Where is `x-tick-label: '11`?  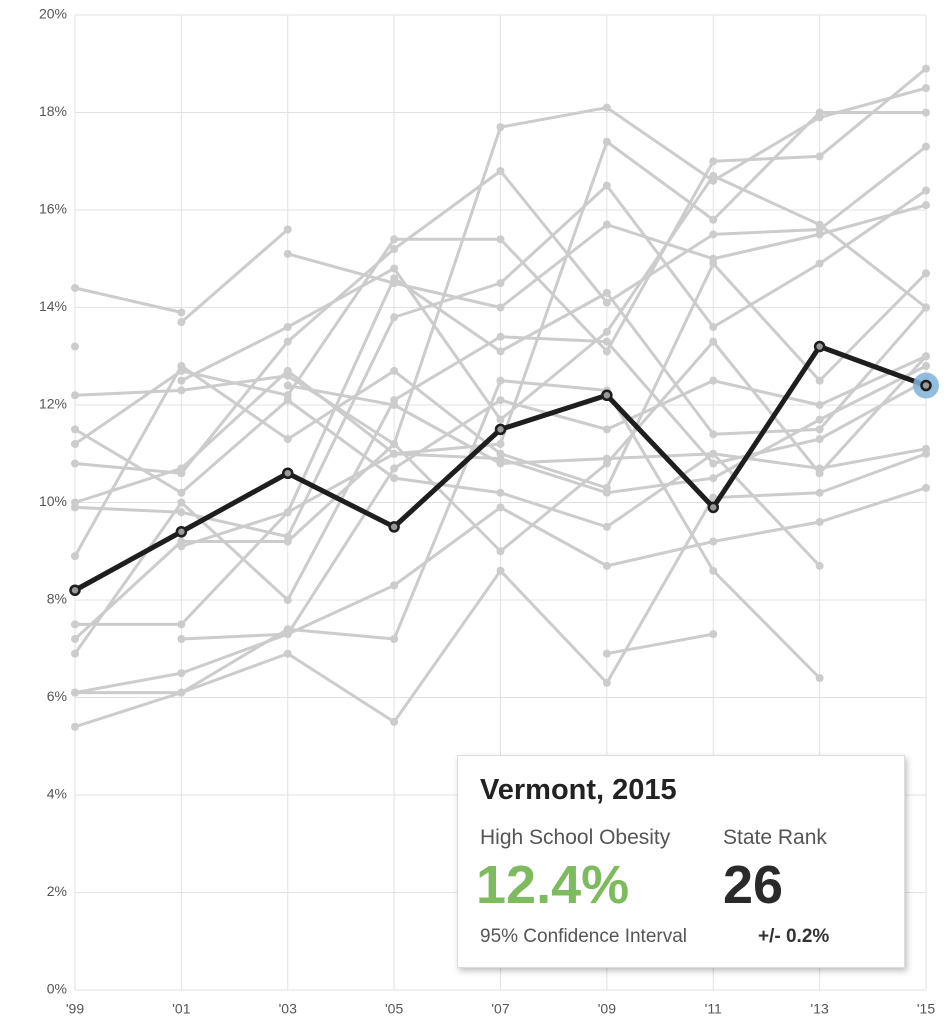 x-tick-label: '11 is located at coordinates (713, 1009).